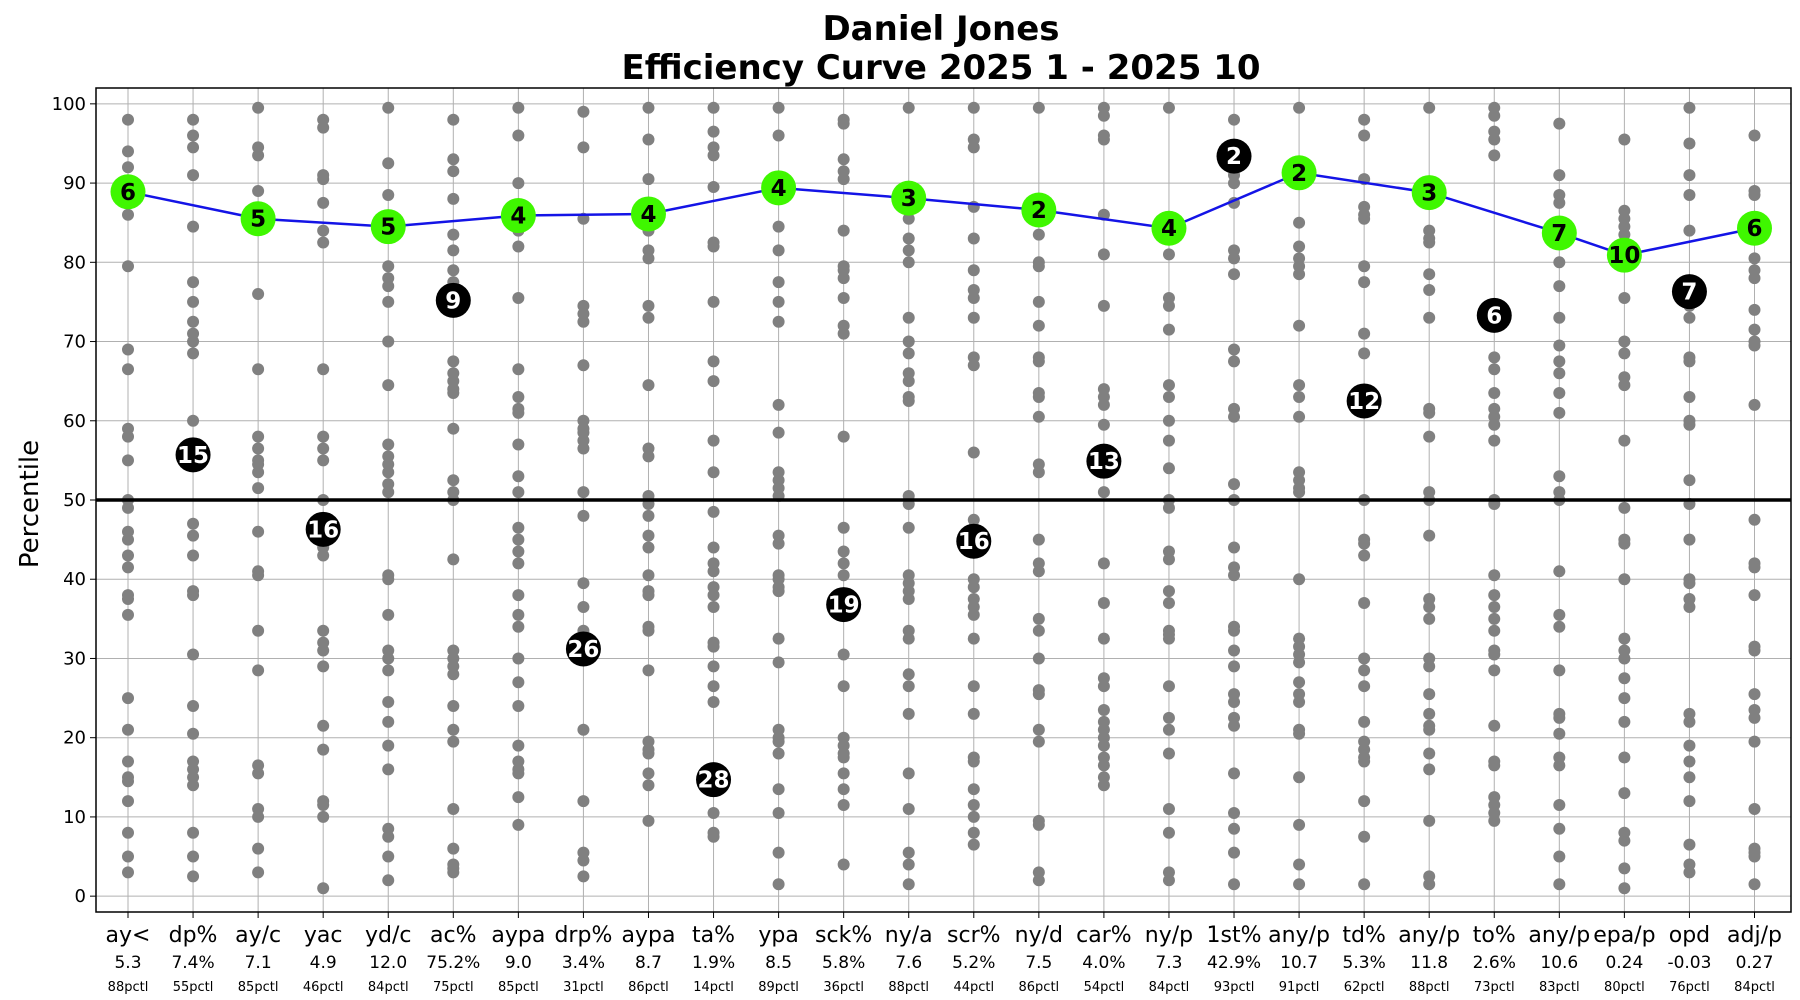  What do you see at coordinates (323, 935) in the screenshot?
I see `category-label: yac` at bounding box center [323, 935].